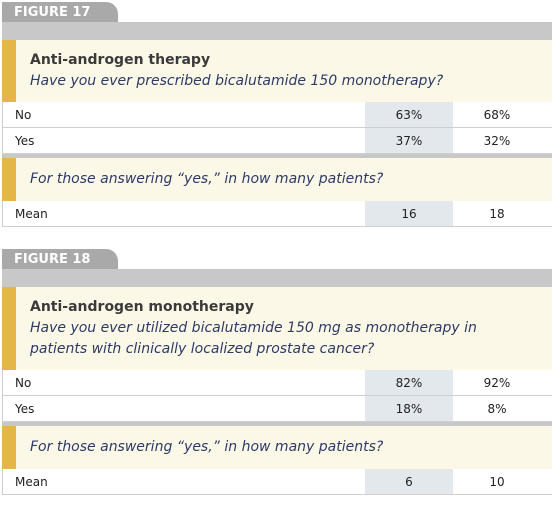 The image size is (560, 517). What do you see at coordinates (60, 12) in the screenshot?
I see `figure-label: FIGURE 17` at bounding box center [60, 12].